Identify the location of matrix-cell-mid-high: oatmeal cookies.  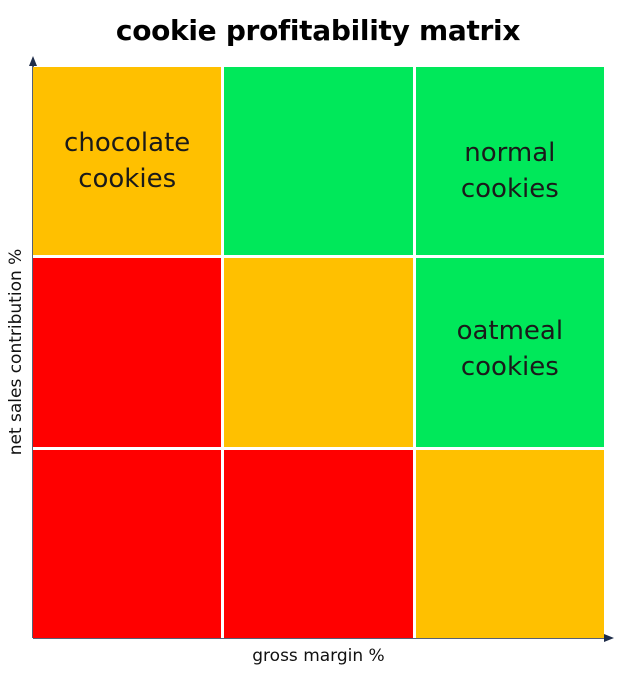
(509, 352).